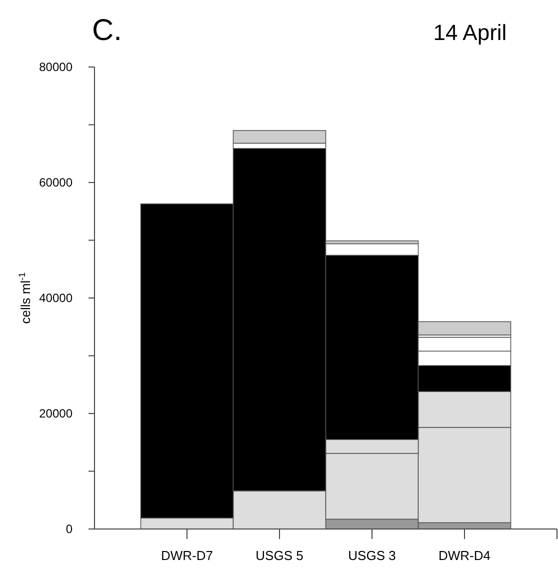  What do you see at coordinates (107, 30) in the screenshot?
I see `chart-title: C.` at bounding box center [107, 30].